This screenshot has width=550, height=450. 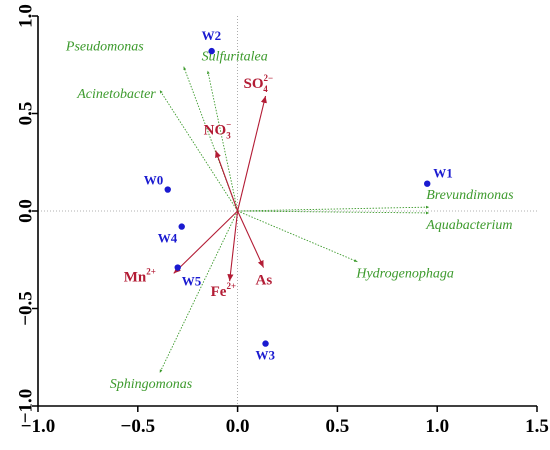 What do you see at coordinates (212, 35) in the screenshot?
I see `site-label-w2: W2` at bounding box center [212, 35].